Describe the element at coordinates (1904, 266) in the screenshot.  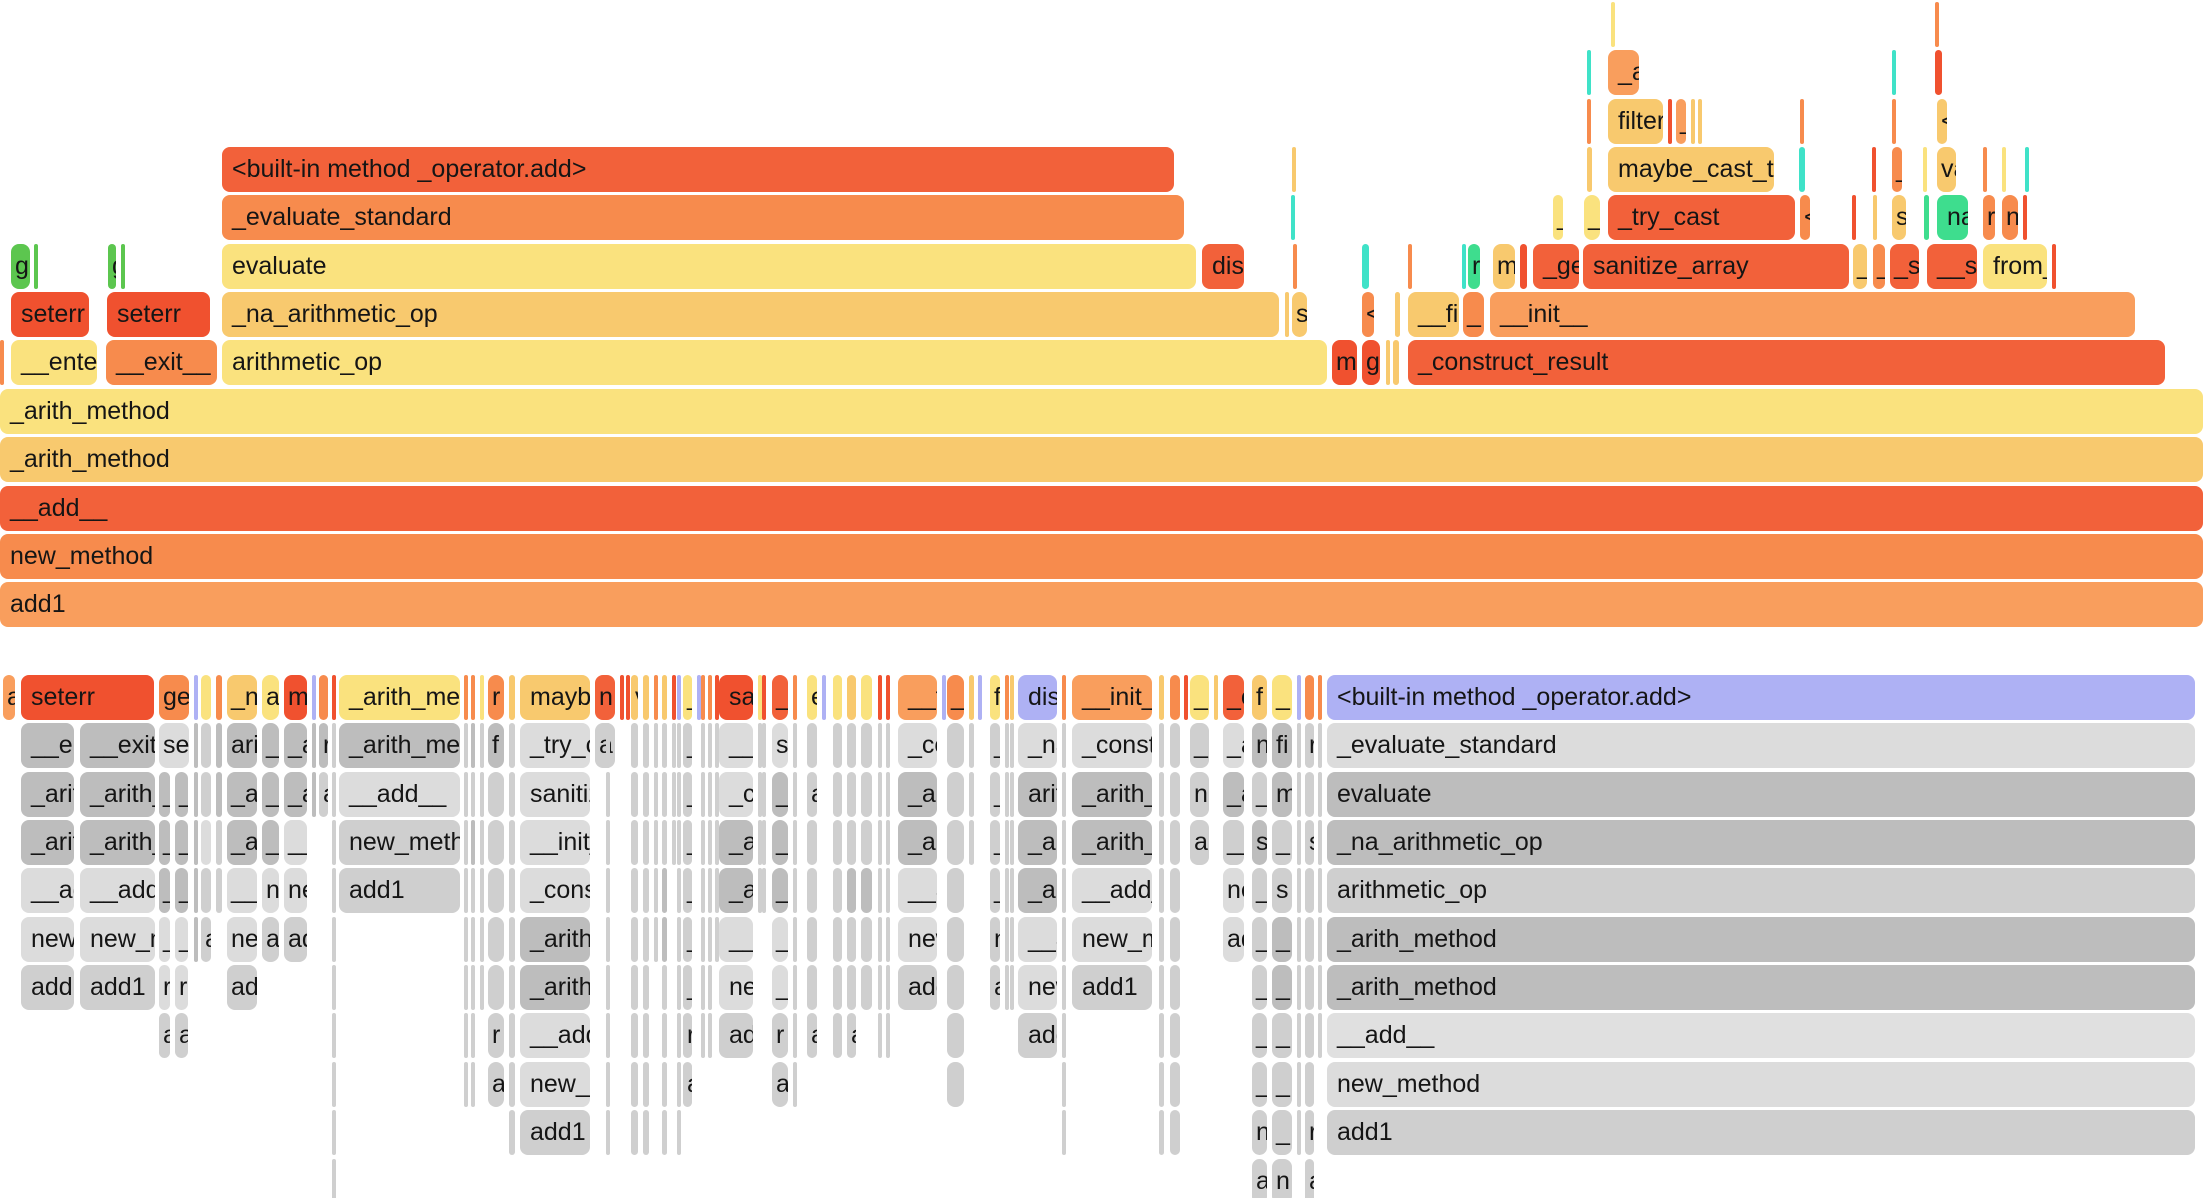
I see `flame-frame-_s: _s` at that location.